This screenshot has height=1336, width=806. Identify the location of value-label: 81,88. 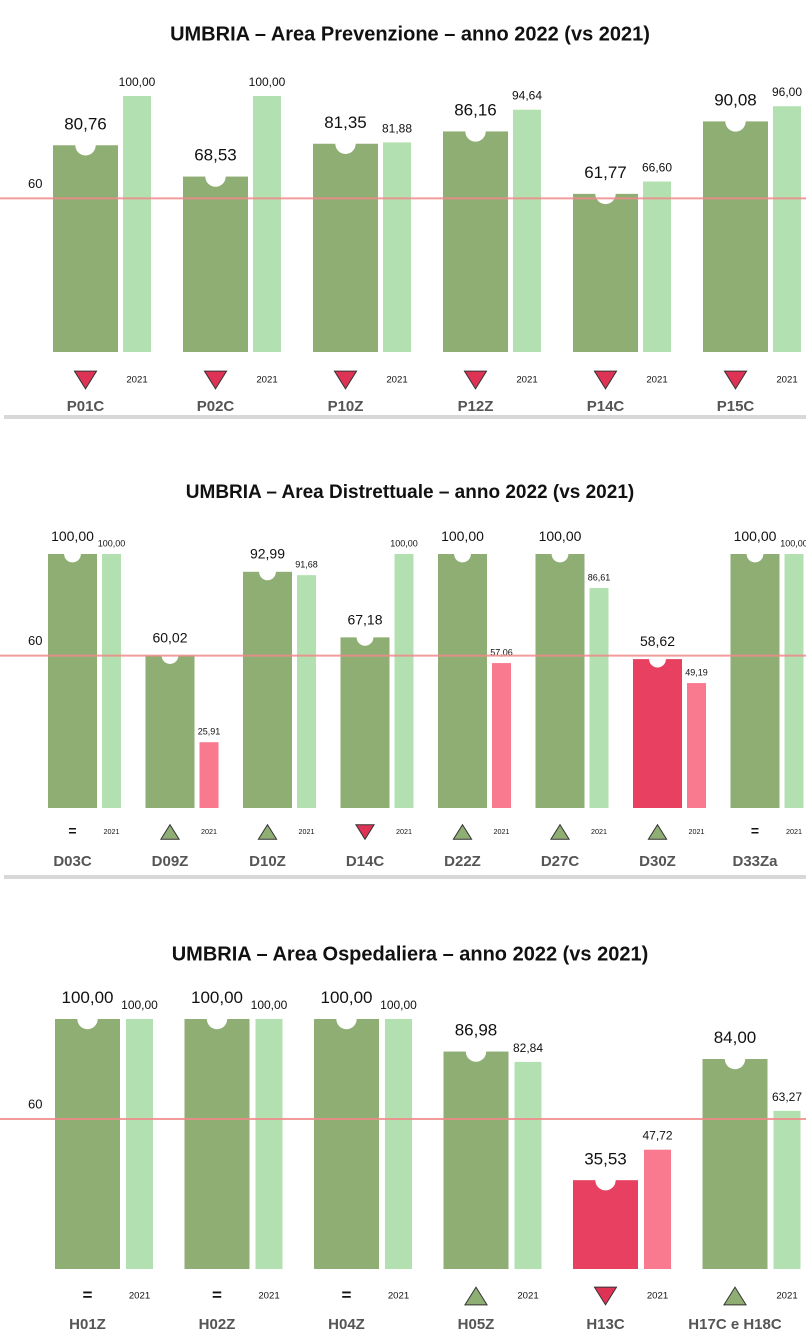
(397, 128).